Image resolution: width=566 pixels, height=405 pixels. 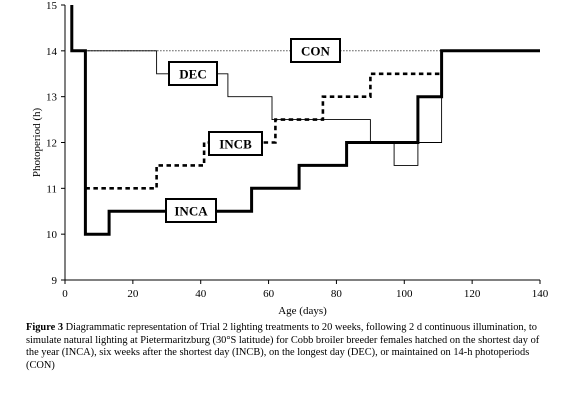 I want to click on x-tick-label: 100, so click(x=404, y=294).